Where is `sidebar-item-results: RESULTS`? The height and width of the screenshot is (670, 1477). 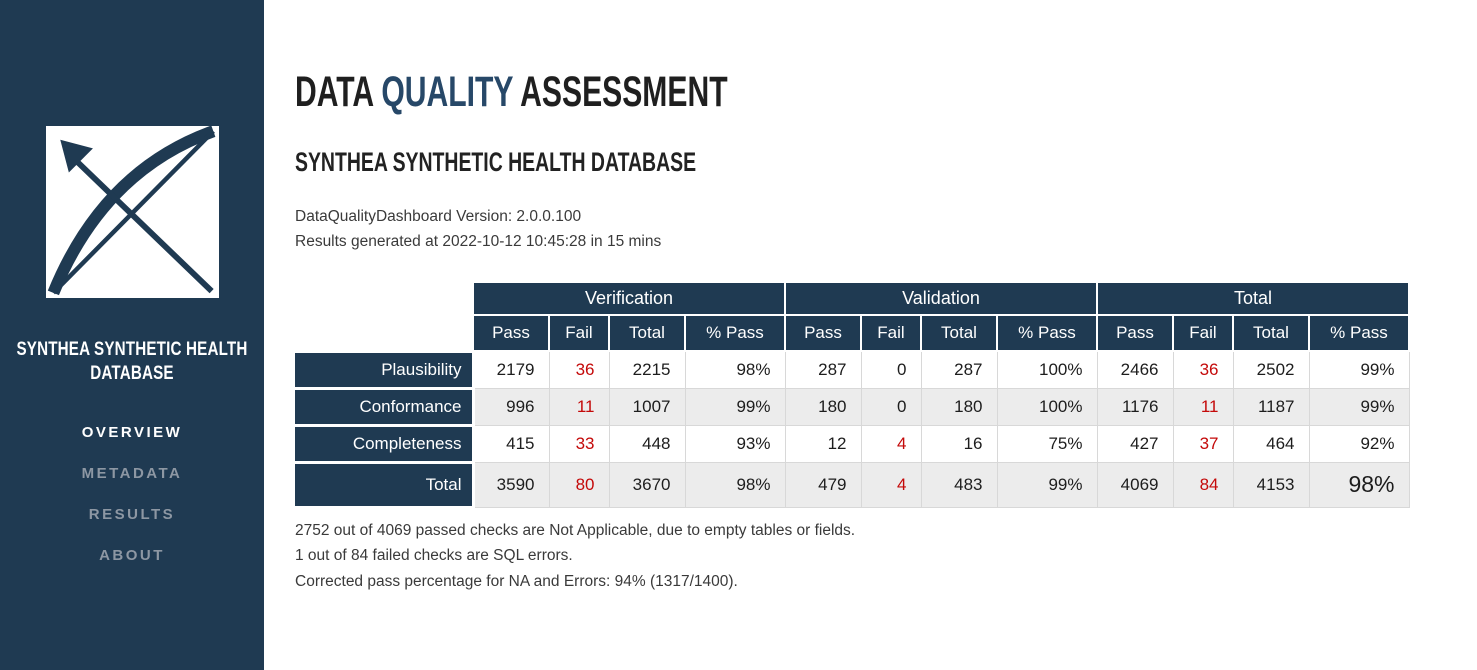
sidebar-item-results: RESULTS is located at coordinates (132, 514).